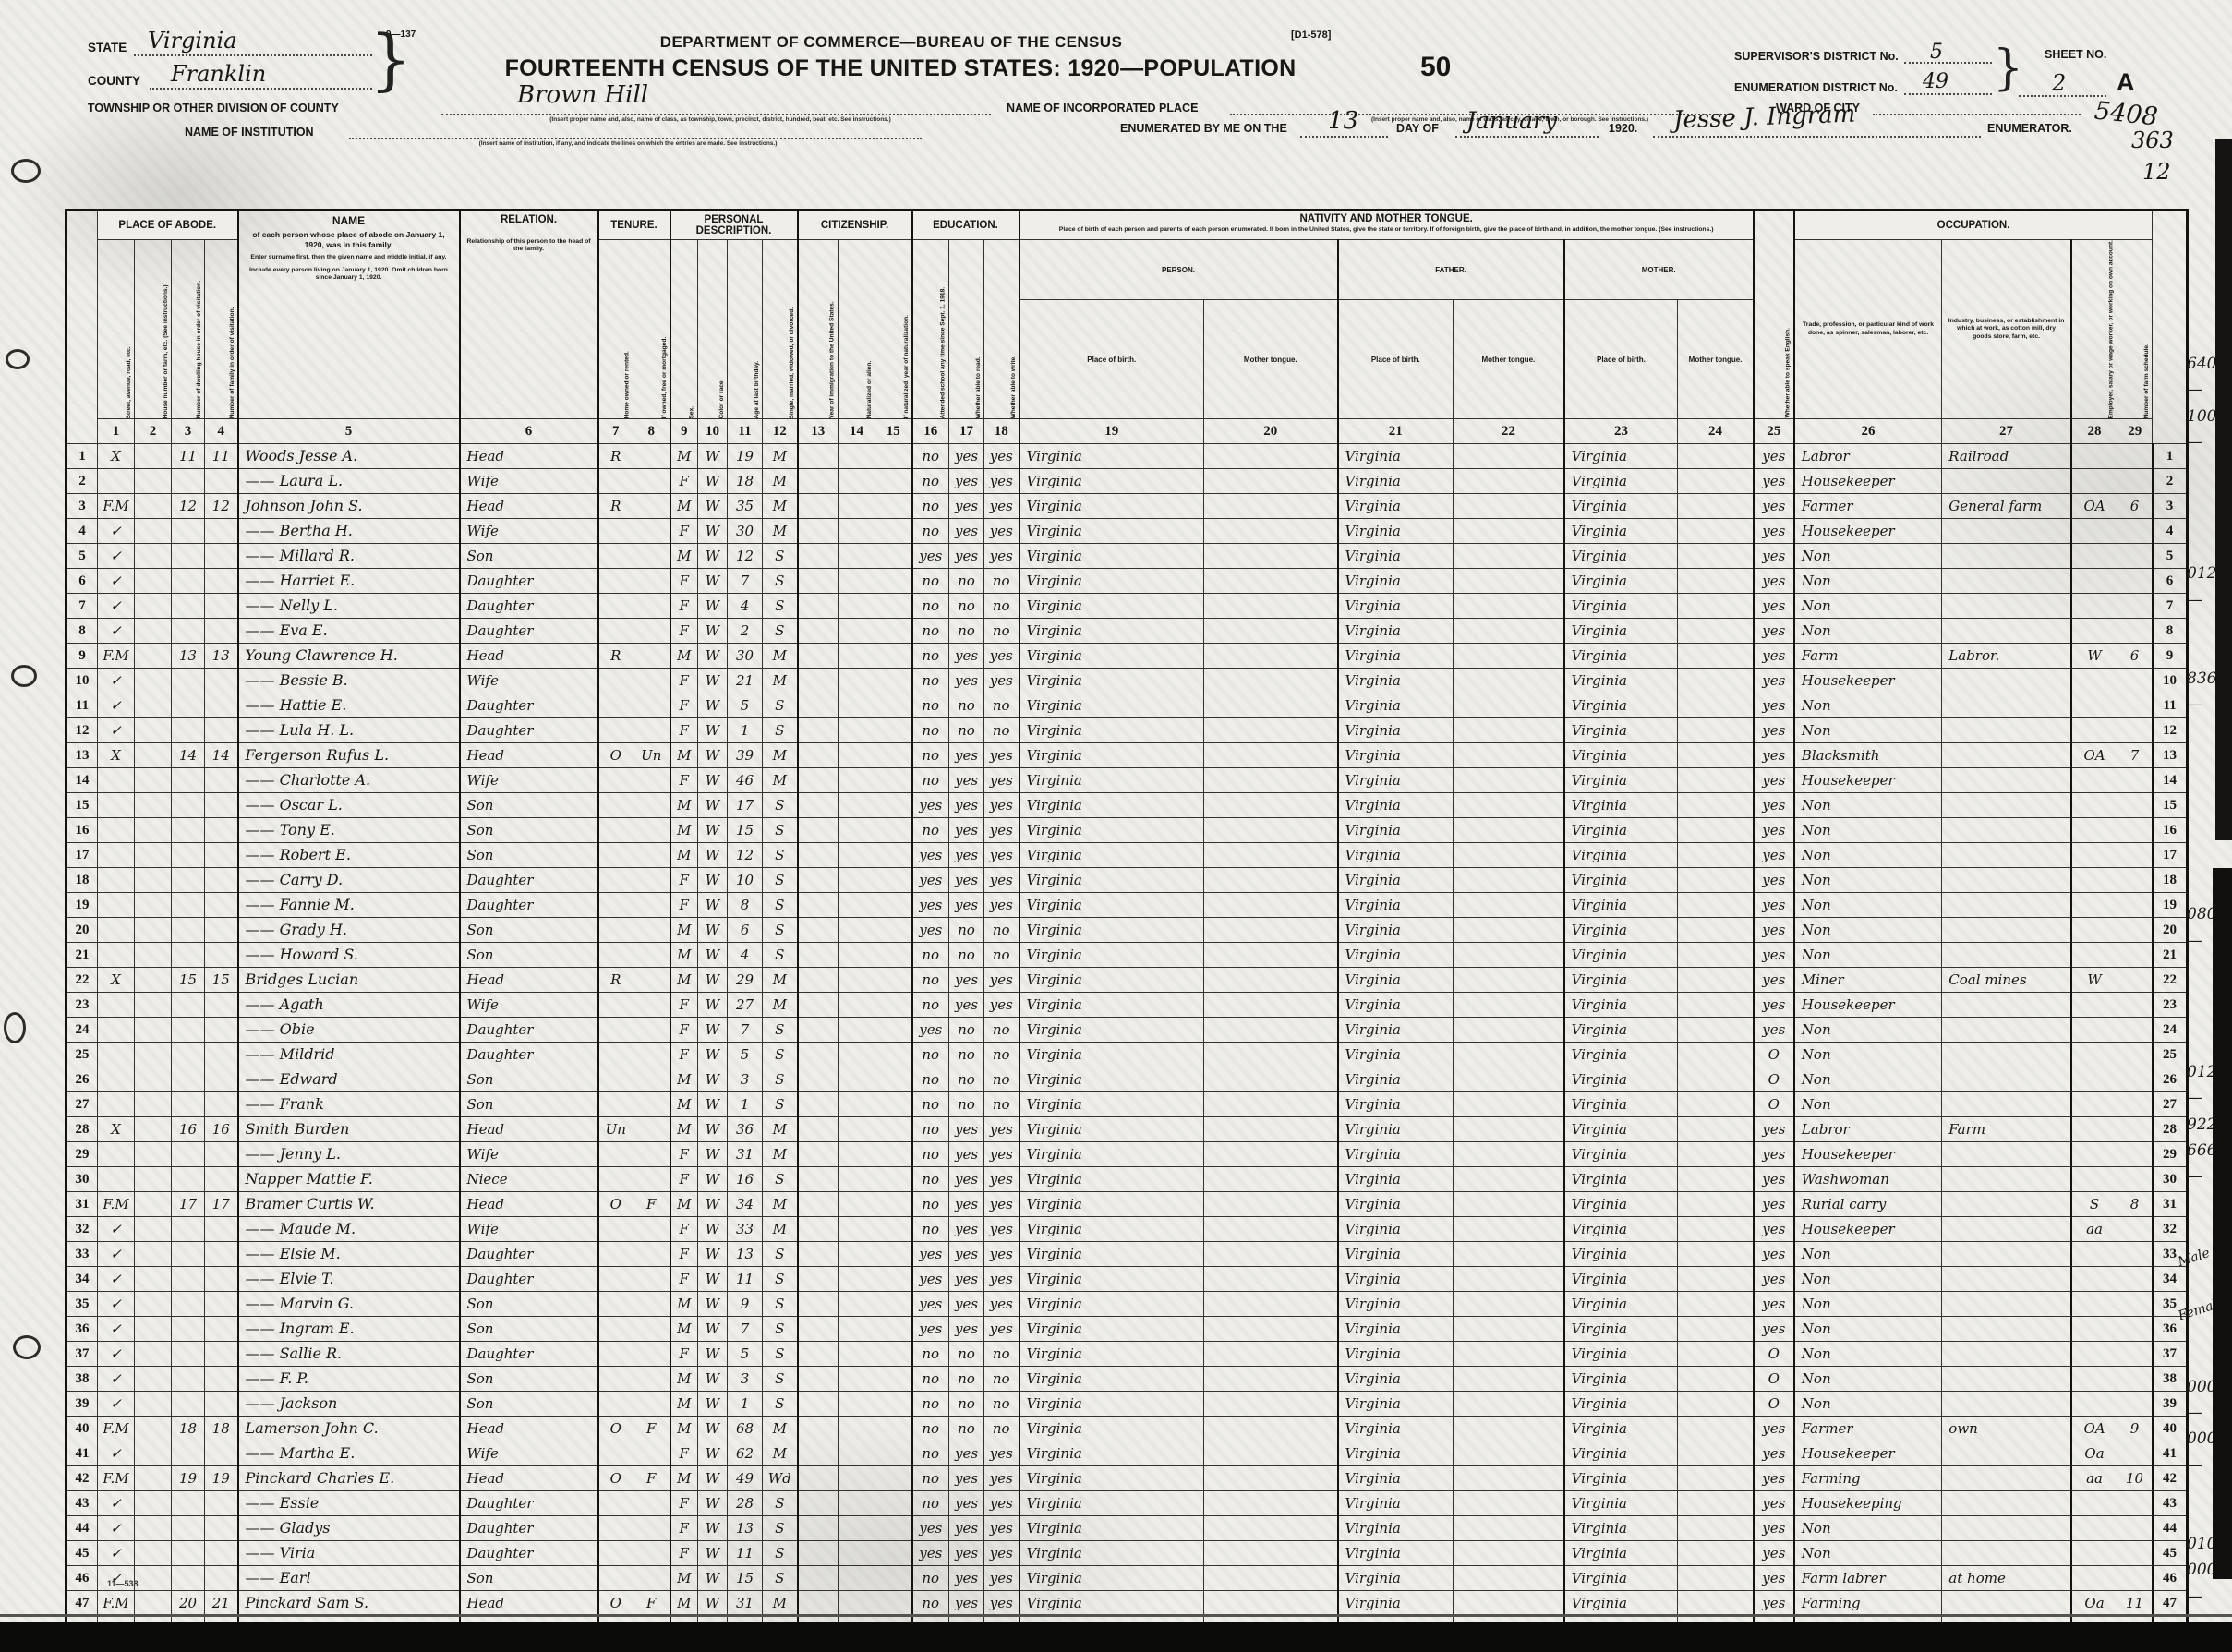 This screenshot has width=2232, height=1652. Describe the element at coordinates (1103, 108) in the screenshot. I see `incorporated-label: NAME OF INCORPORATED PLACE` at that location.